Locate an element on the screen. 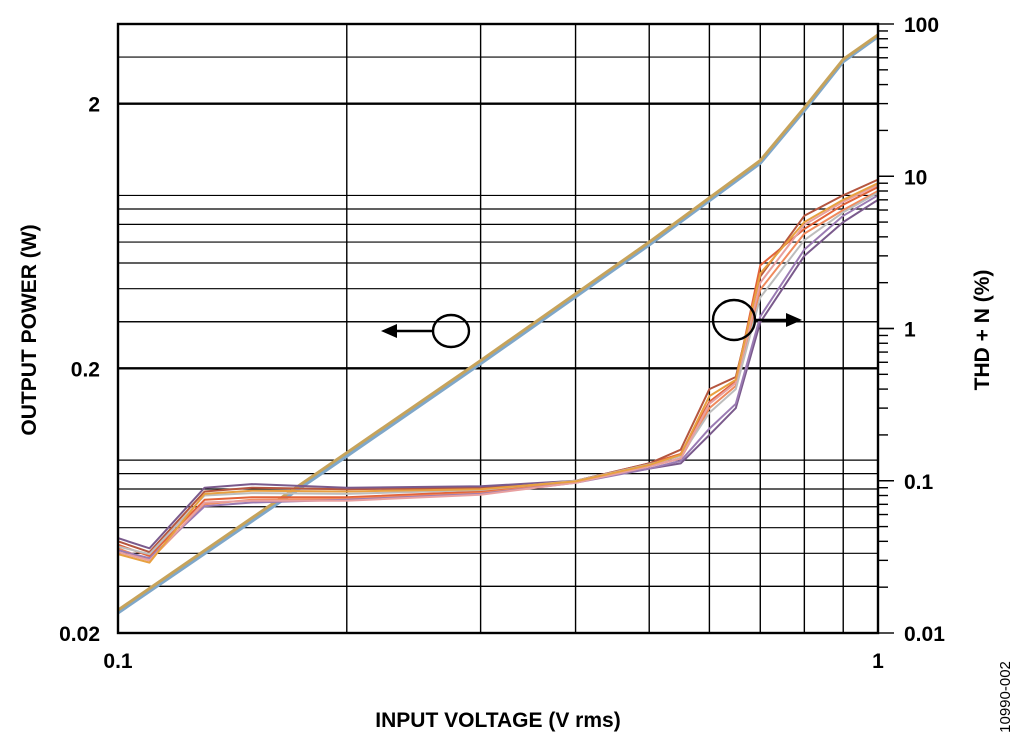  y-right-tick-label: 100 is located at coordinates (921, 25).